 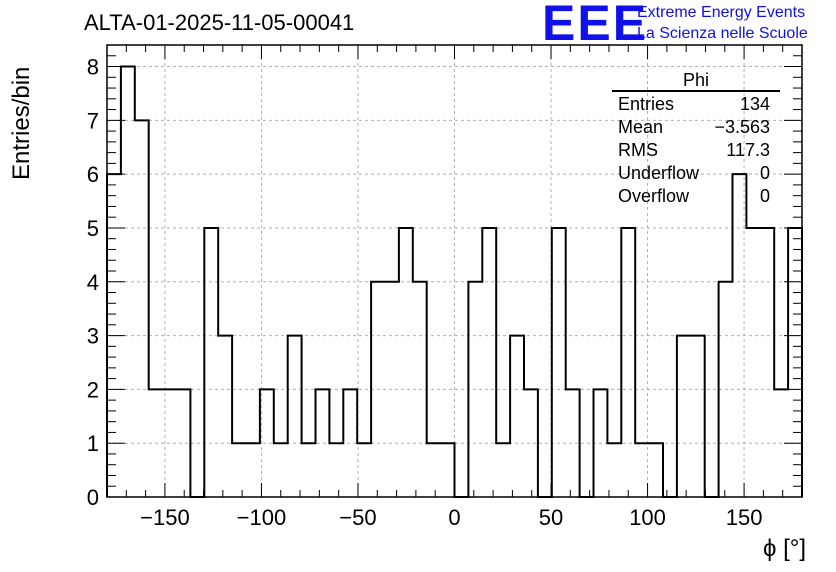 I want to click on x-axis-label: ϕ [°], so click(x=784, y=548).